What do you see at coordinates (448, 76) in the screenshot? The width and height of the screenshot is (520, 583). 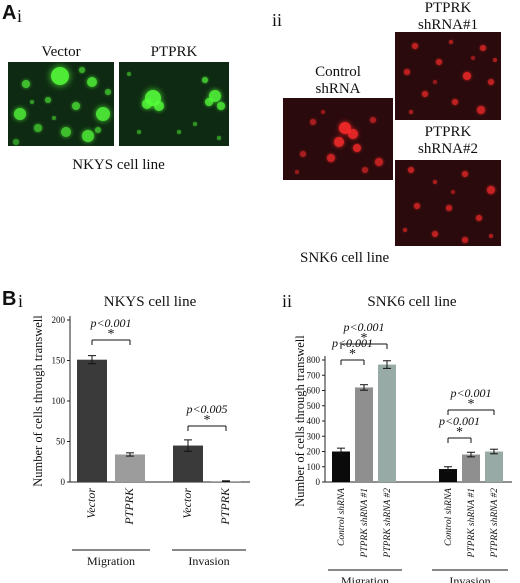 I see `sh1-micrograph` at bounding box center [448, 76].